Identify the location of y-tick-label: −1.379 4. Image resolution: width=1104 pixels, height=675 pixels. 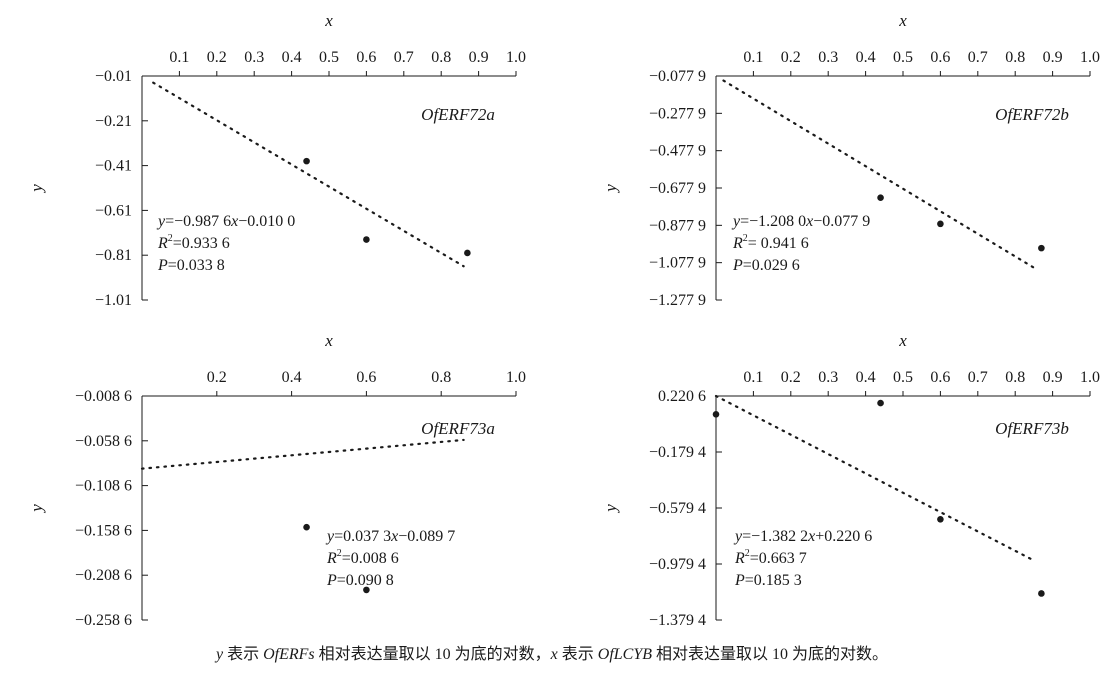
(677, 620).